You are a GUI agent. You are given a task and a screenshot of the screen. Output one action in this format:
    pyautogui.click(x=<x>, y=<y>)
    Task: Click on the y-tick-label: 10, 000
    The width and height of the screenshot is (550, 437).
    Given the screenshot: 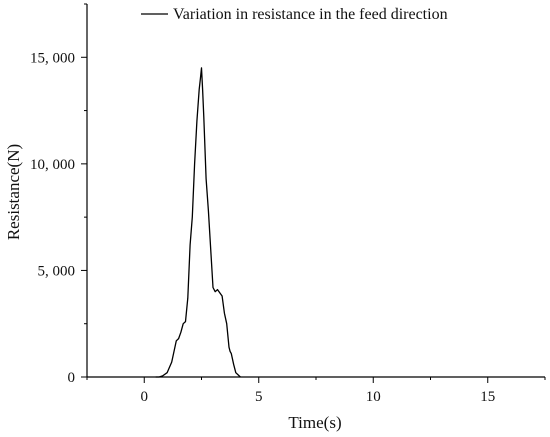 What is the action you would take?
    pyautogui.click(x=52, y=165)
    